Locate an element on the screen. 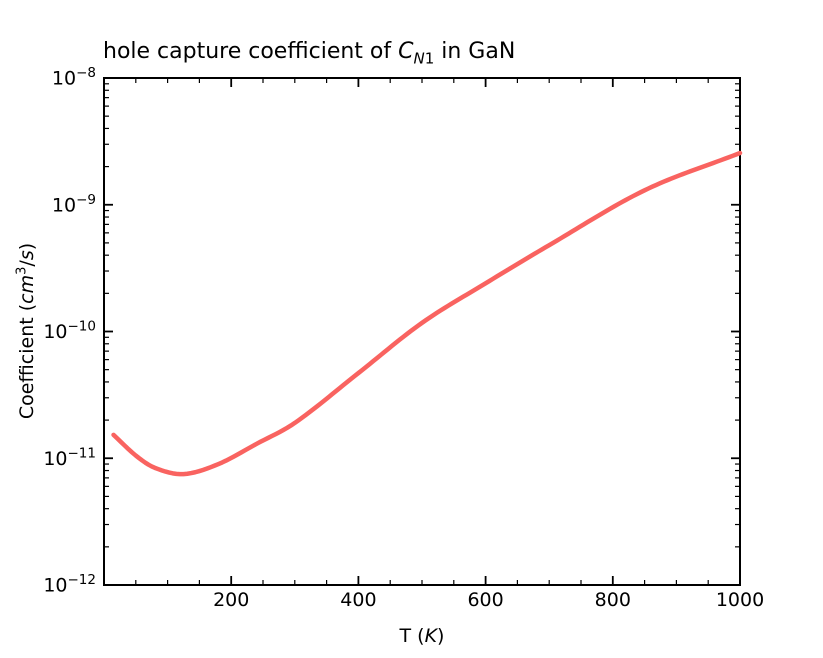 Image resolution: width=823 pixels, height=658 pixels. y-tick-label: 10⁻¹¹ is located at coordinates (69, 457).